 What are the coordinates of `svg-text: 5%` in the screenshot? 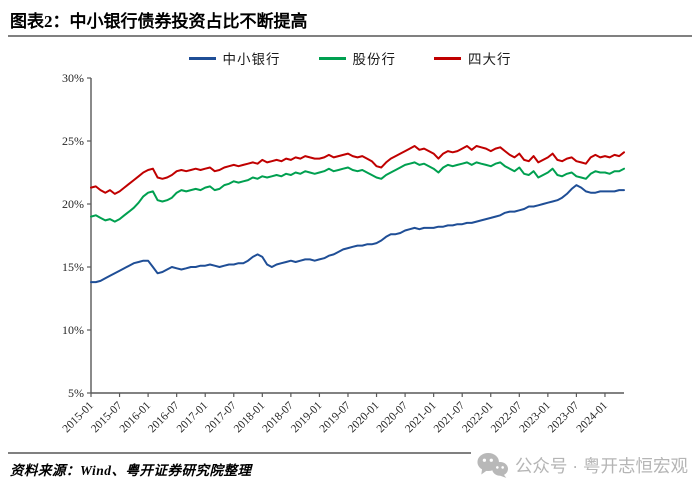 It's located at (76, 393).